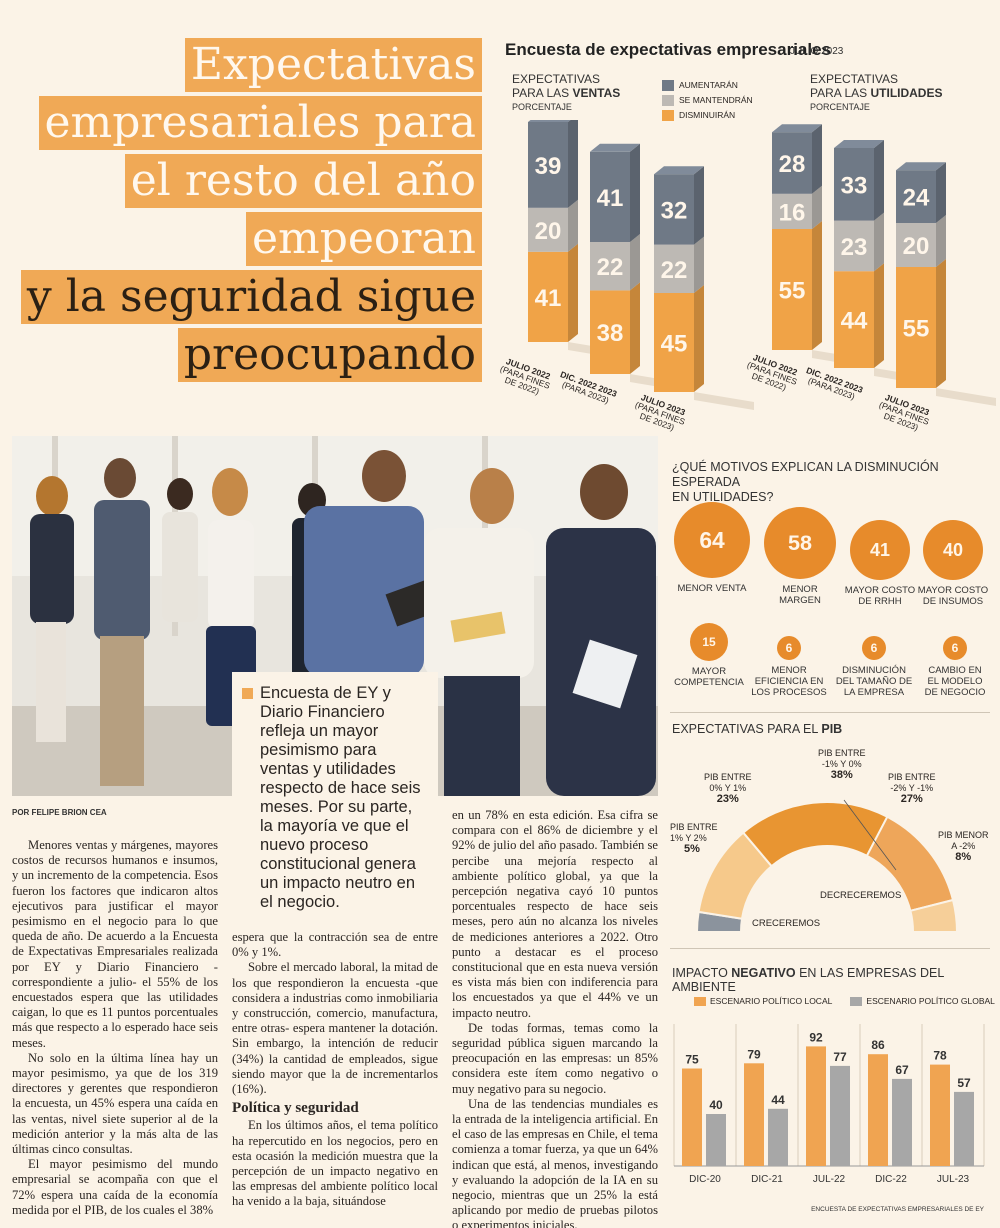  I want to click on legend-local-swatch, so click(700, 1002).